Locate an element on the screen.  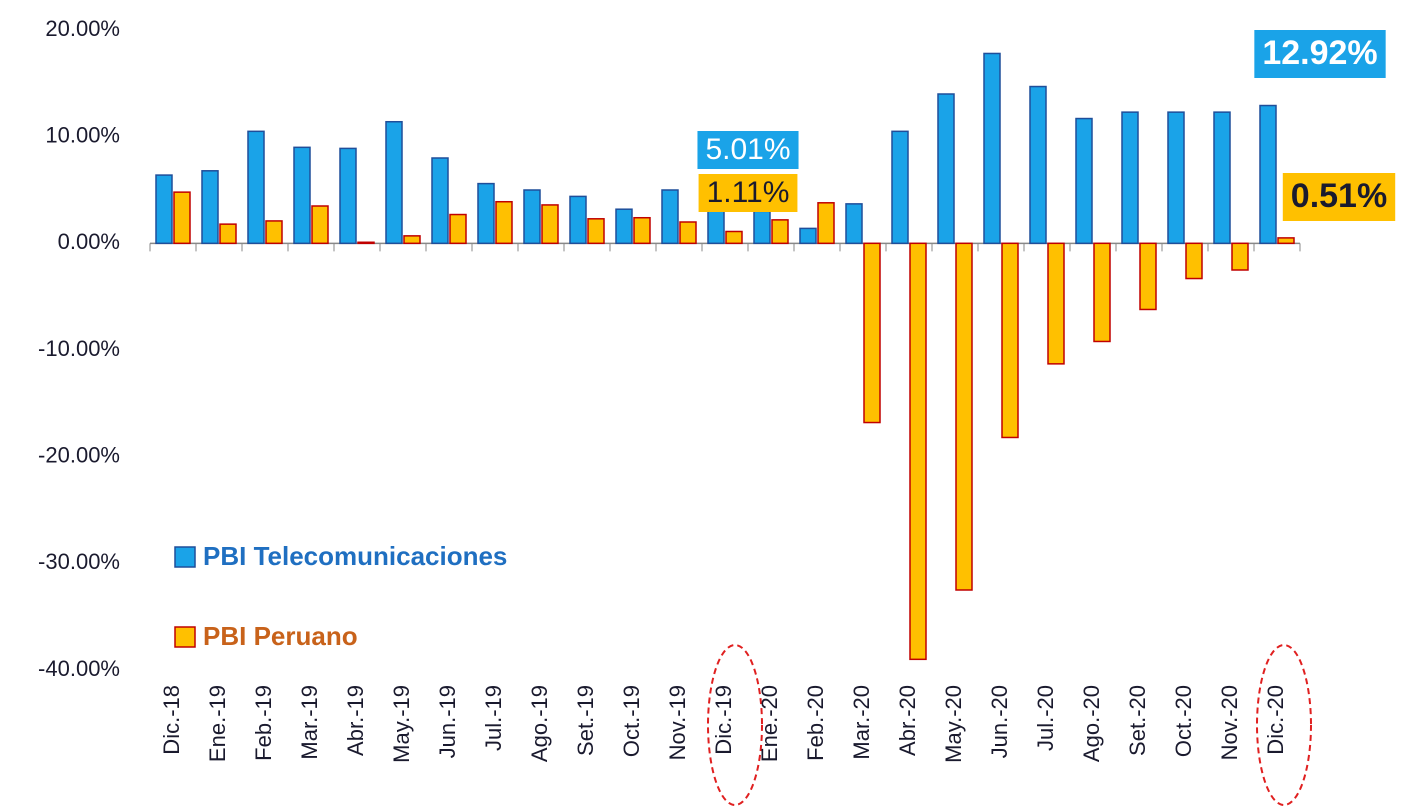
x-tick-label: Abr.-19 is located at coordinates (355, 720).